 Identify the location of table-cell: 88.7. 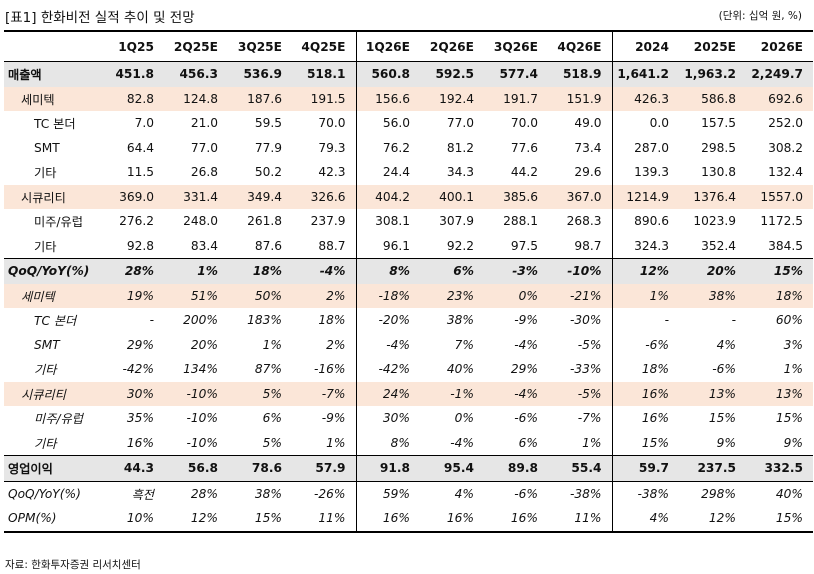
(332, 245).